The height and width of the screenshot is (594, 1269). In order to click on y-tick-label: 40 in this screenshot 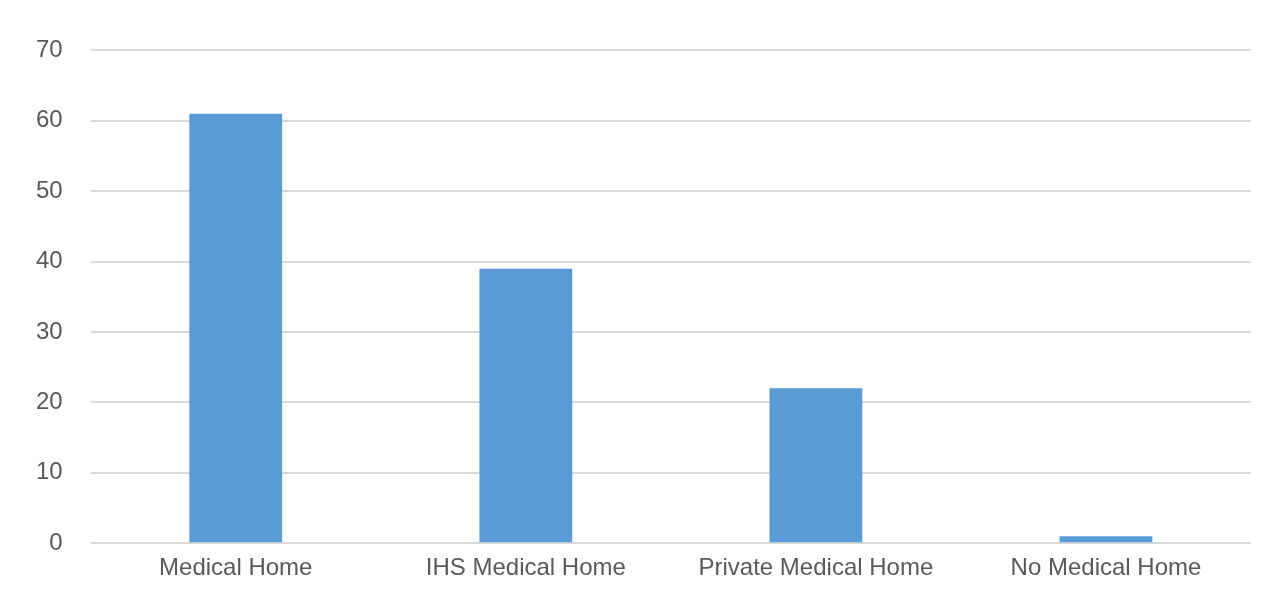, I will do `click(49, 260)`.